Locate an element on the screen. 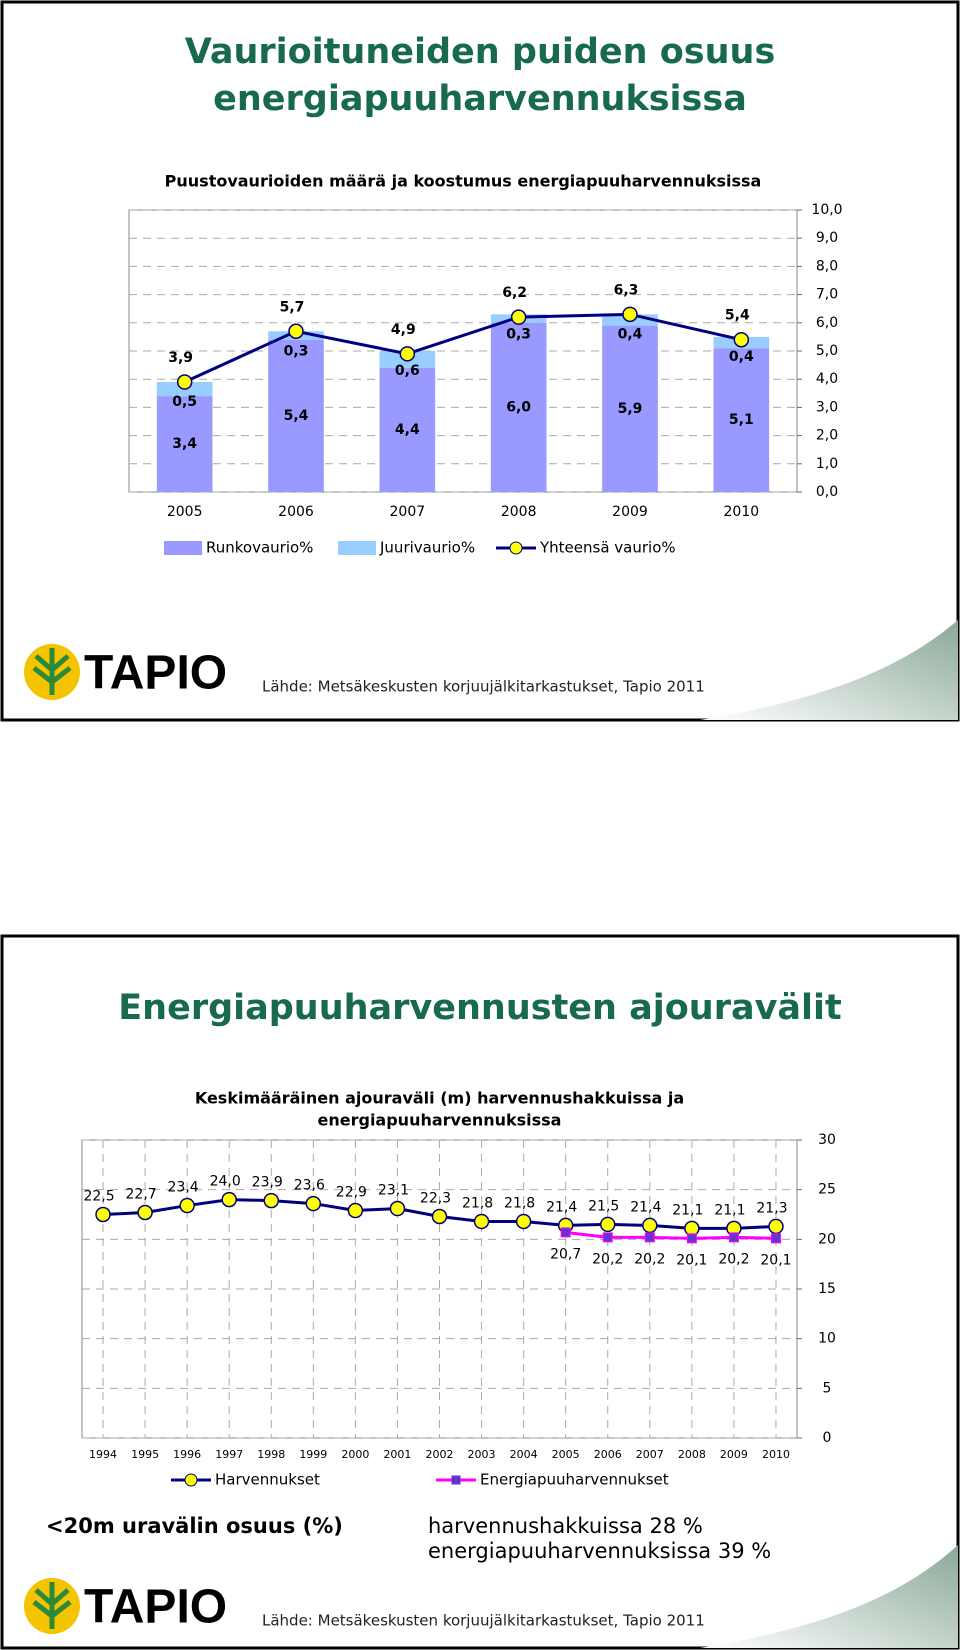 Image resolution: width=960 pixels, height=1650 pixels. y-tick-label: 30 is located at coordinates (827, 1140).